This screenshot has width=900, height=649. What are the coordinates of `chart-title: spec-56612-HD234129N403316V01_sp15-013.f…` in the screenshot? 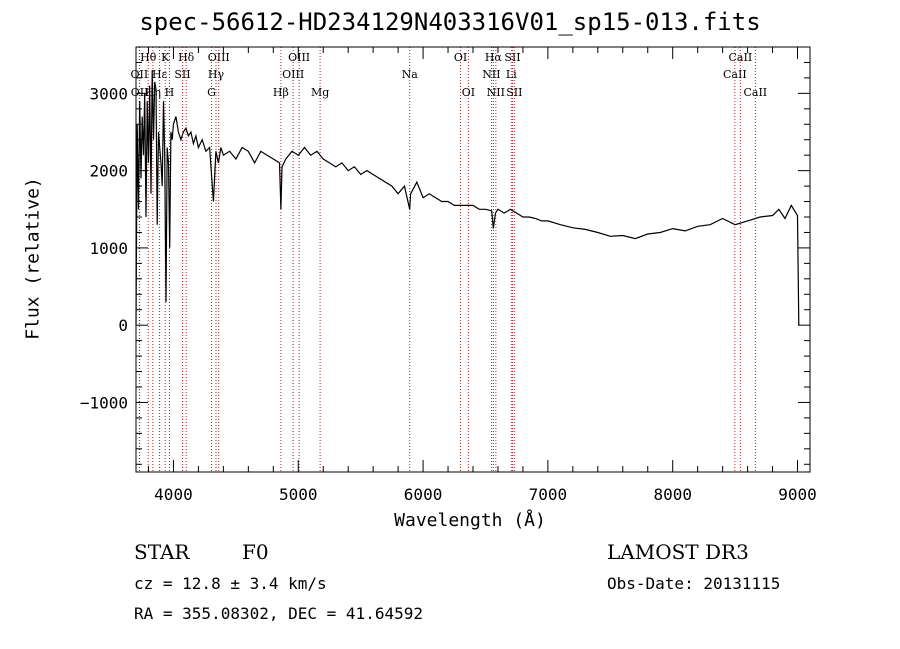 It's located at (450, 22).